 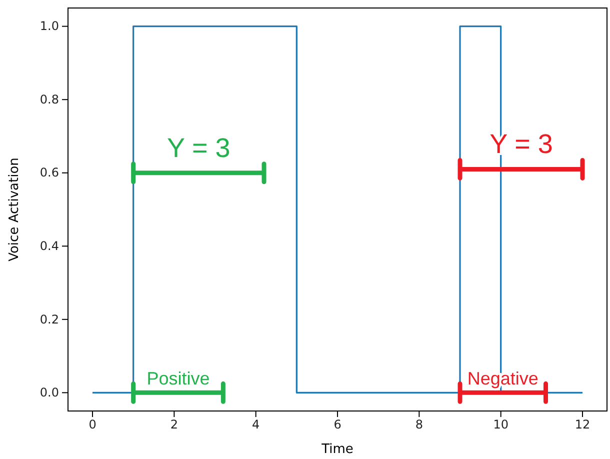 I want to click on x-tick-label: 10, so click(x=500, y=425).